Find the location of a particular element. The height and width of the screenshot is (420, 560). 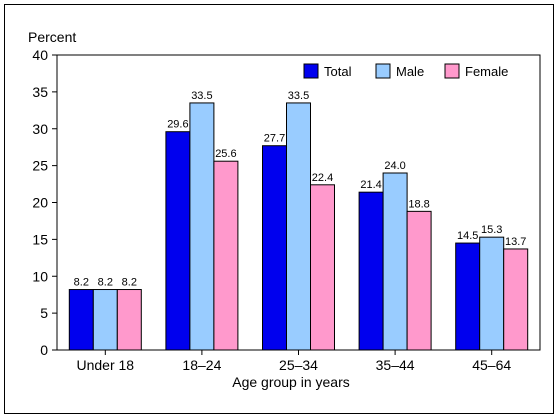

x-tick-label: Under 18 is located at coordinates (106, 365).